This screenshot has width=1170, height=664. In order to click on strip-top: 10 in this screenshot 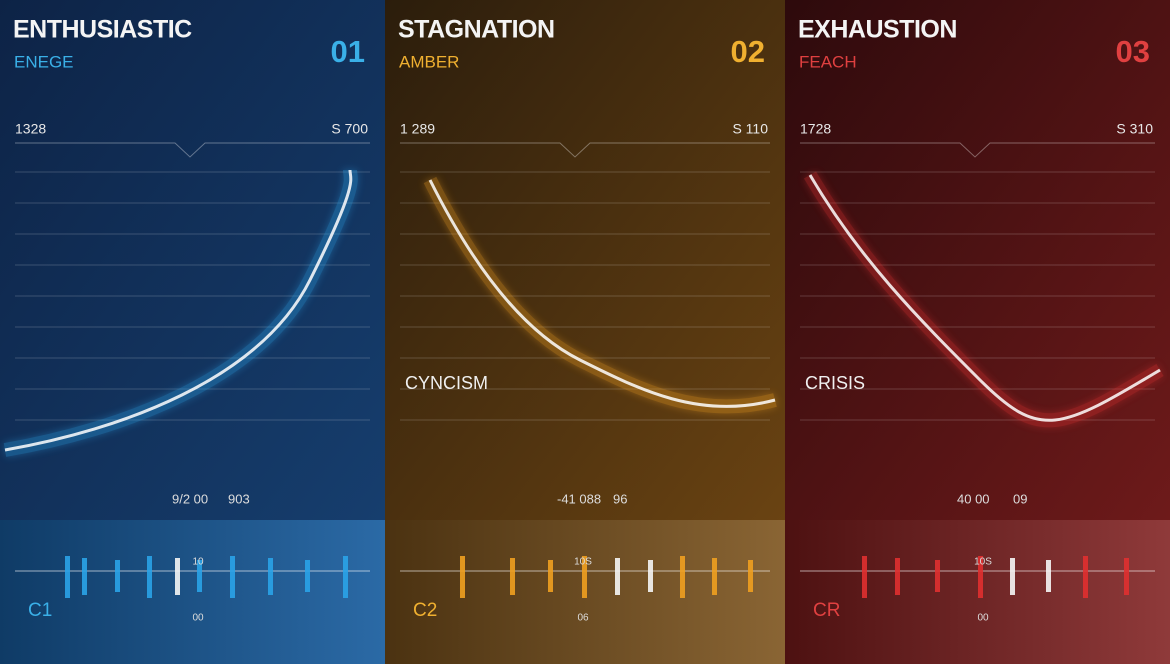, I will do `click(198, 562)`.